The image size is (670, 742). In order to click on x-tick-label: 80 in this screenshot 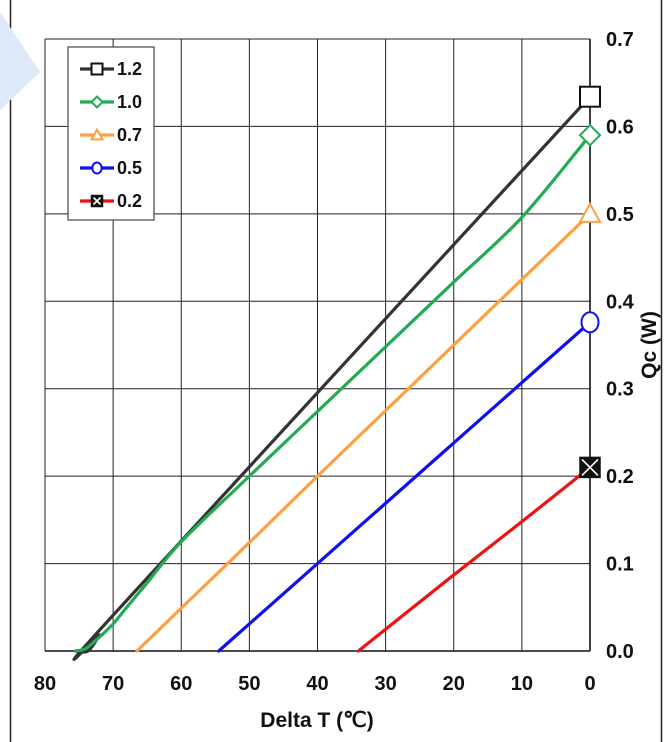, I will do `click(45, 684)`.